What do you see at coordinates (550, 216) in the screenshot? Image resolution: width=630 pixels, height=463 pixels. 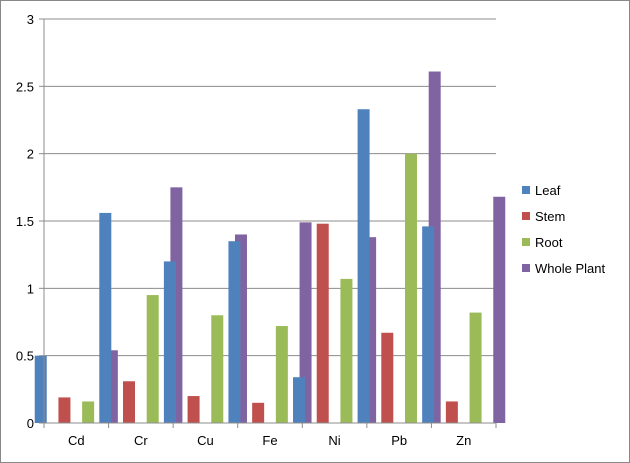 I see `legend-label: Stem` at bounding box center [550, 216].